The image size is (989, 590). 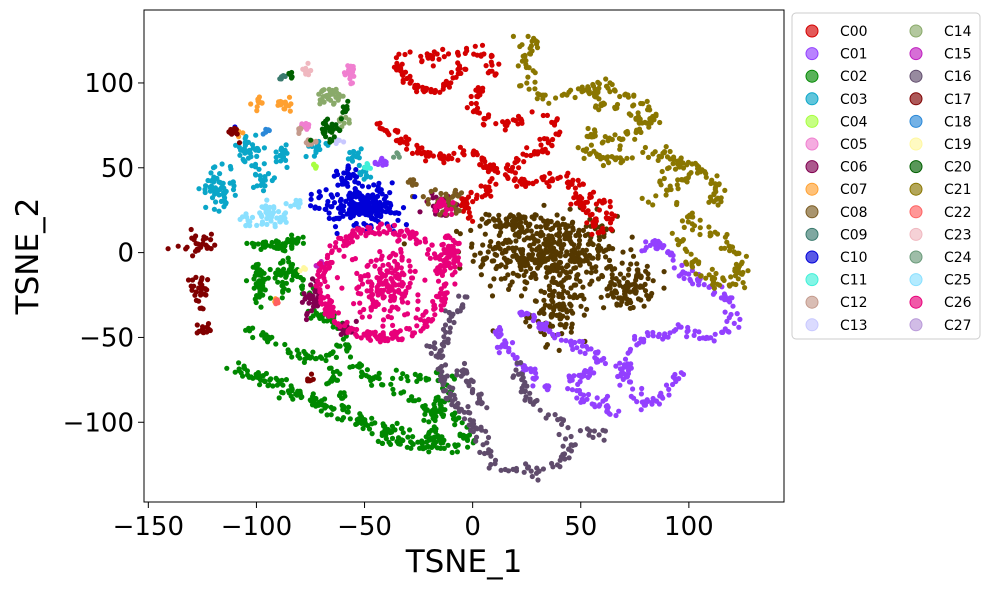 I want to click on legend-marker, so click(x=812, y=234).